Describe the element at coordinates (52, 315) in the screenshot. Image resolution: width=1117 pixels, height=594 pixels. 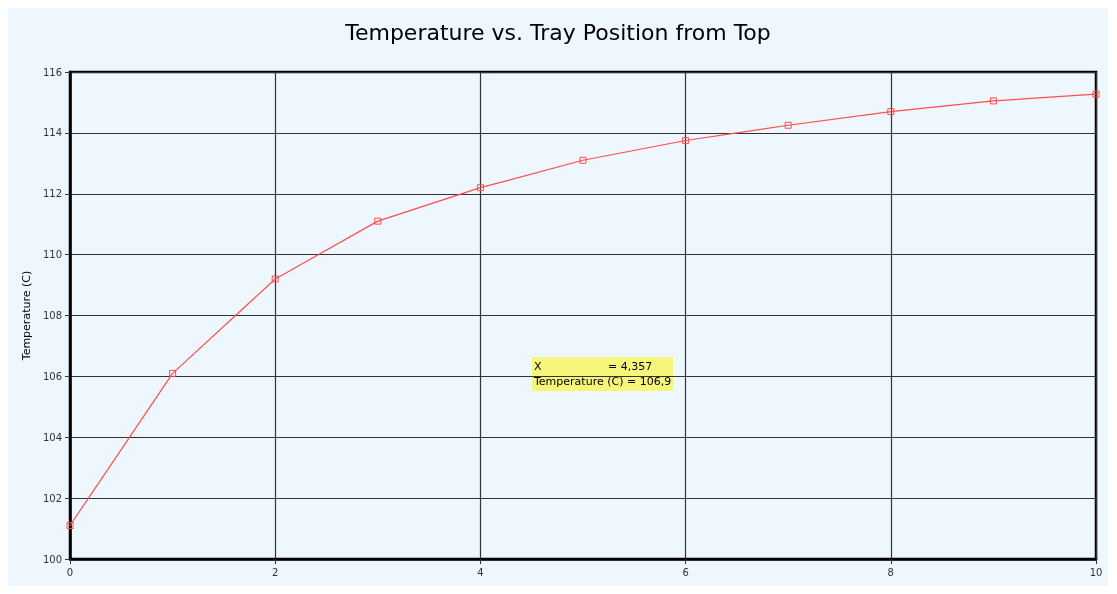
I see `y-tick-label: 108` at that location.